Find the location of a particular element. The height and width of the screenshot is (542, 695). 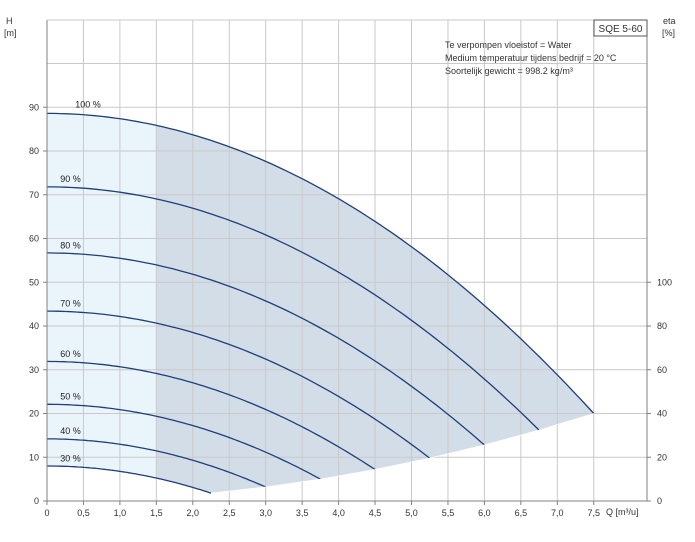

y-right-unit: [%] is located at coordinates (668, 33).